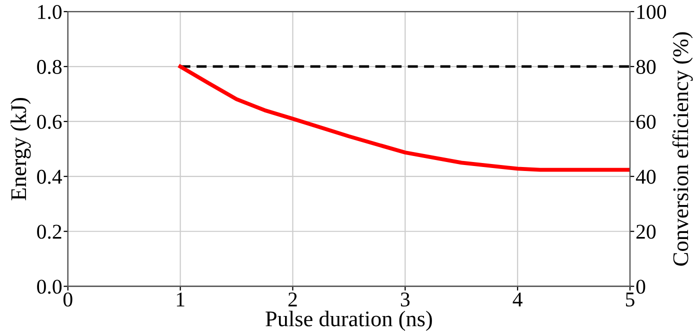  Describe the element at coordinates (180, 299) in the screenshot. I see `x-tick-label: 1` at that location.